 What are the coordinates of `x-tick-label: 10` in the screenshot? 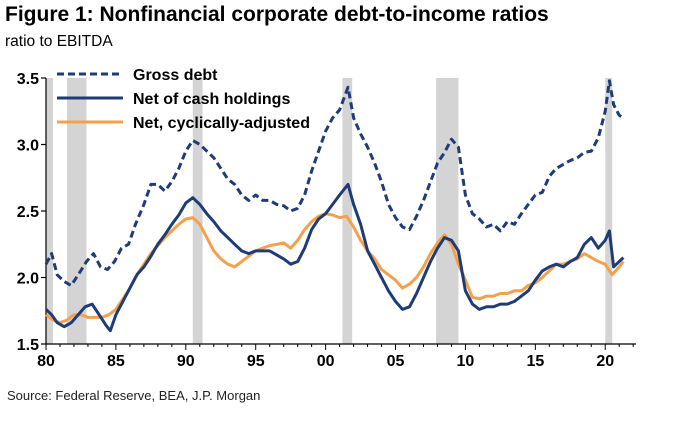 It's located at (466, 361).